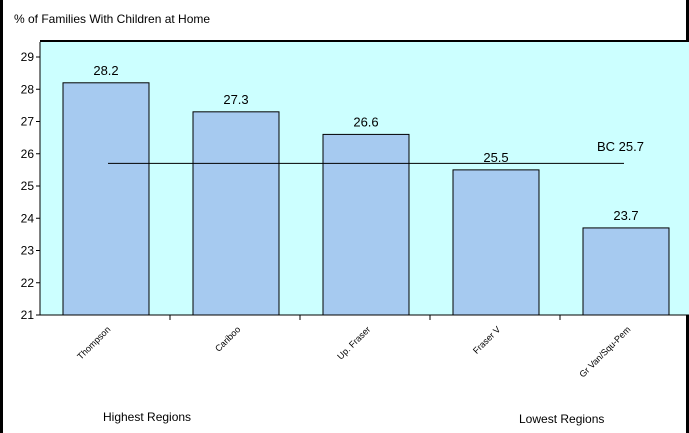  Describe the element at coordinates (620, 146) in the screenshot. I see `bc-reference-label: BC 25.7` at that location.